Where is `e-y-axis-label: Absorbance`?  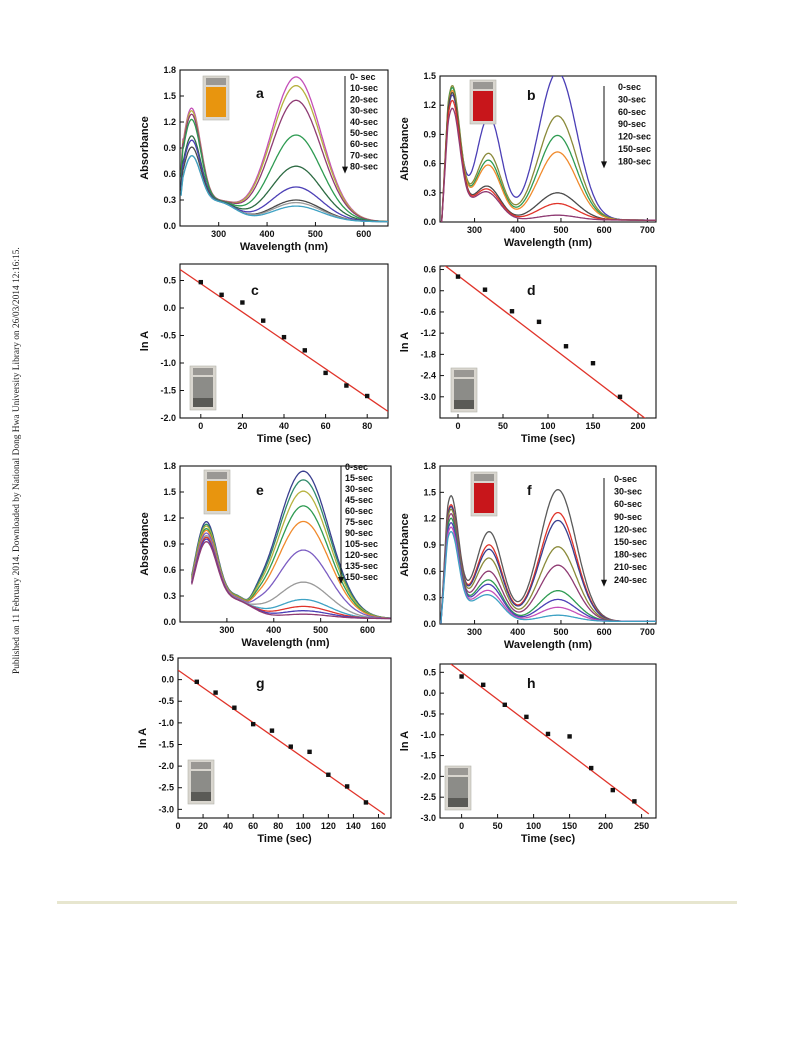 e-y-axis-label: Absorbance is located at coordinates (145, 544).